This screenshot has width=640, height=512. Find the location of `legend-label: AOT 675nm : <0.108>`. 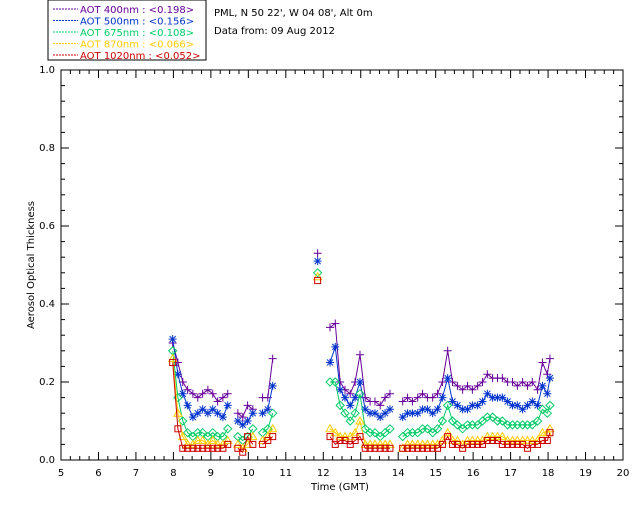

legend-label: AOT 675nm : <0.108> is located at coordinates (137, 33).